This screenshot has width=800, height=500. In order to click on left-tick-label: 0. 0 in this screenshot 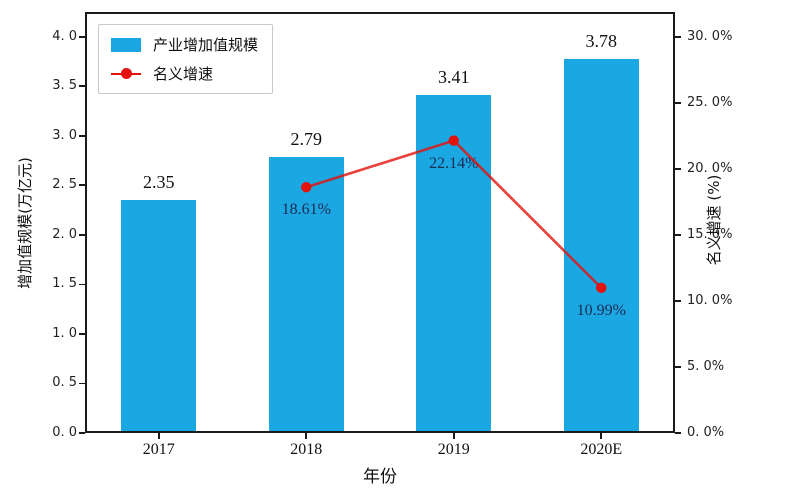, I will do `click(64, 432)`.